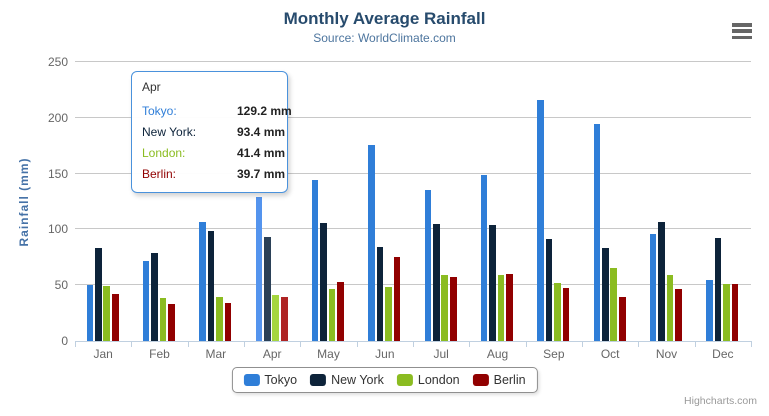  What do you see at coordinates (328, 354) in the screenshot?
I see `x-tick-label-may: May` at bounding box center [328, 354].